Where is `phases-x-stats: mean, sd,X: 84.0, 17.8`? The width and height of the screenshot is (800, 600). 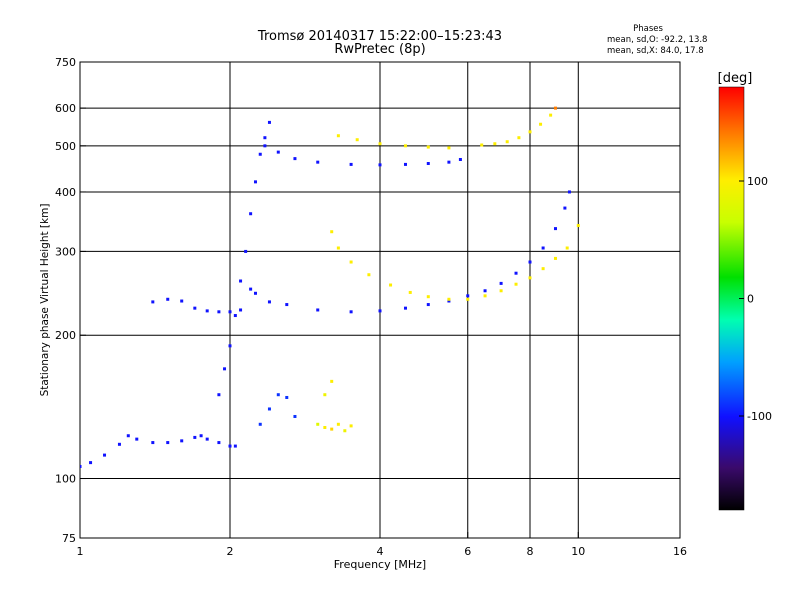
phases-x-stats: mean, sd,X: 84.0, 17.8 is located at coordinates (655, 51).